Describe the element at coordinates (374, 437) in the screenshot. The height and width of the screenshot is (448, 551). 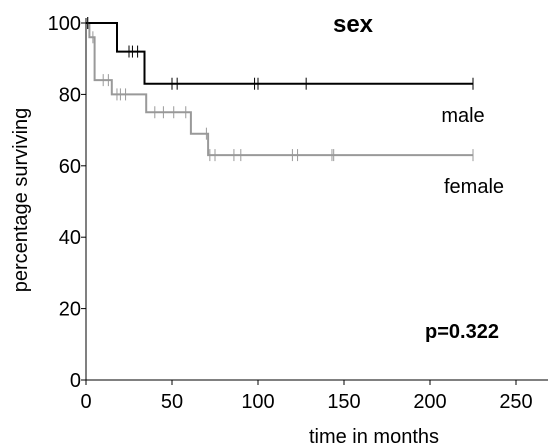
I see `x-axis-label: time in months` at that location.